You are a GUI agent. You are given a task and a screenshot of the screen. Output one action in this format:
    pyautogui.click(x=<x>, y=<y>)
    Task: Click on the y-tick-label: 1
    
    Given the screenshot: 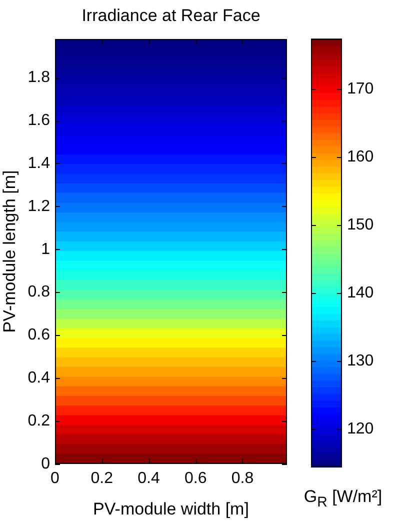 What is the action you would take?
    pyautogui.click(x=45, y=249)
    